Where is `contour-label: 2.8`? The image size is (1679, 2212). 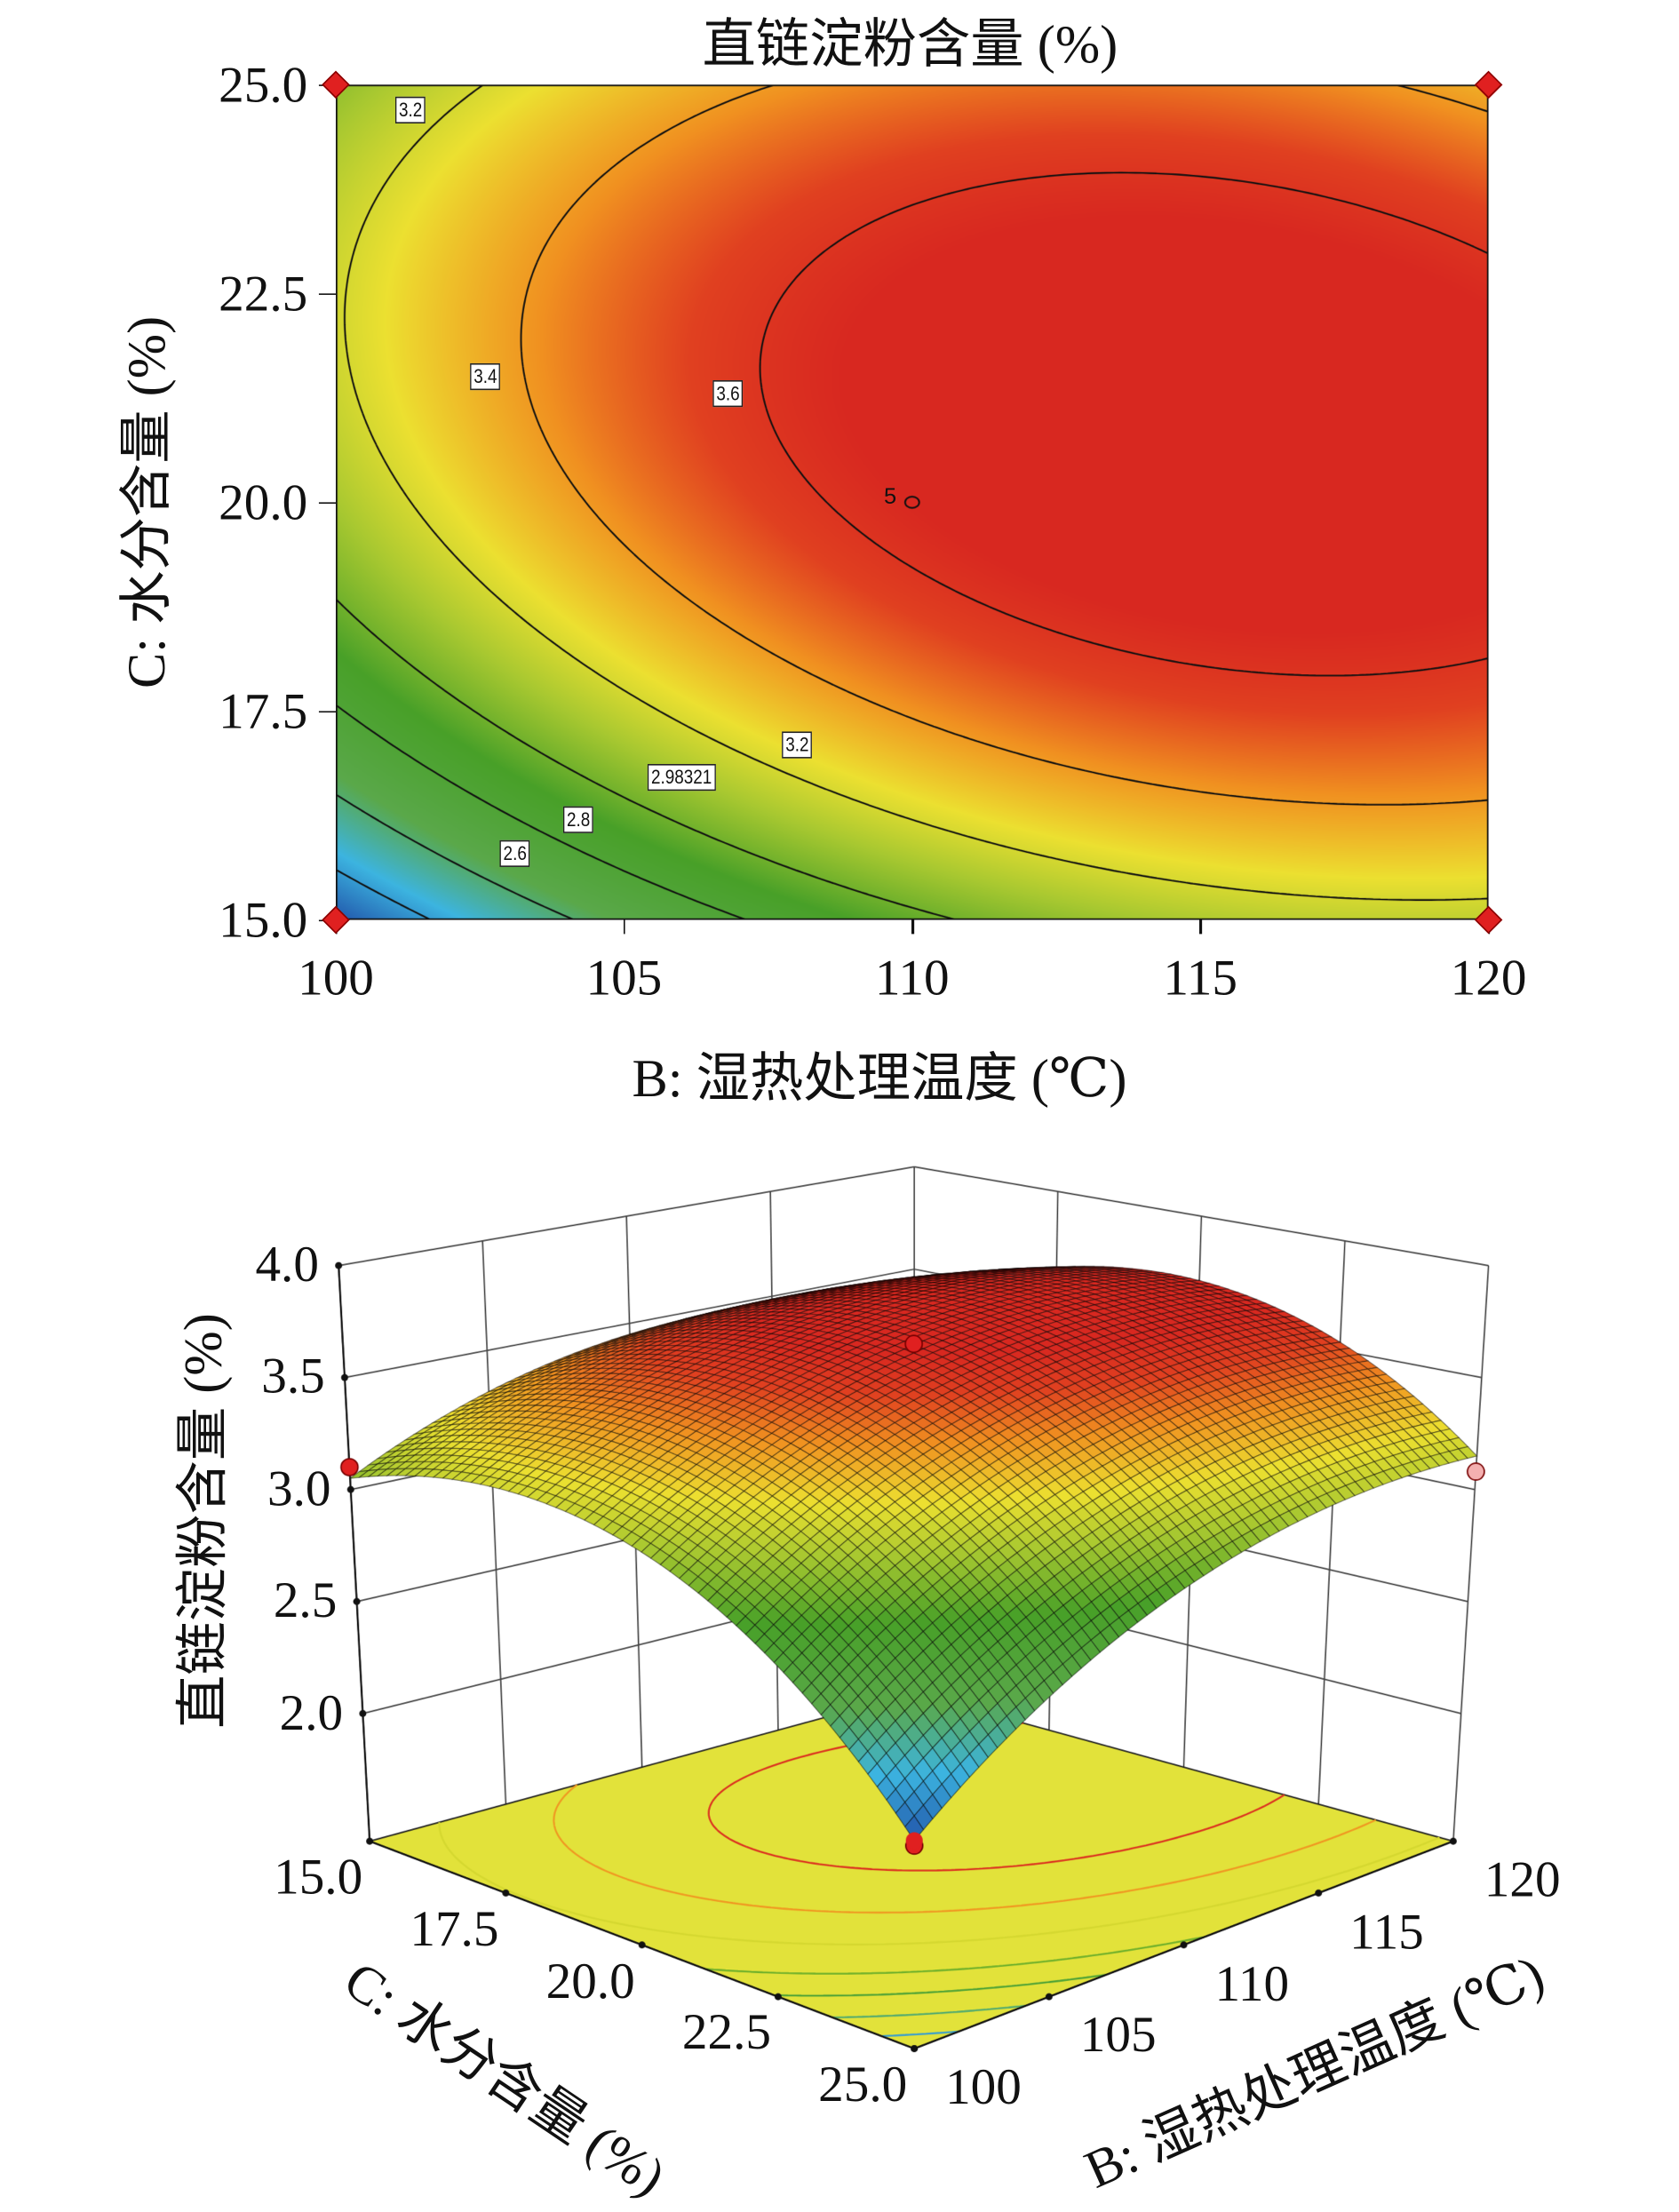
contour-label: 2.8 is located at coordinates (577, 820).